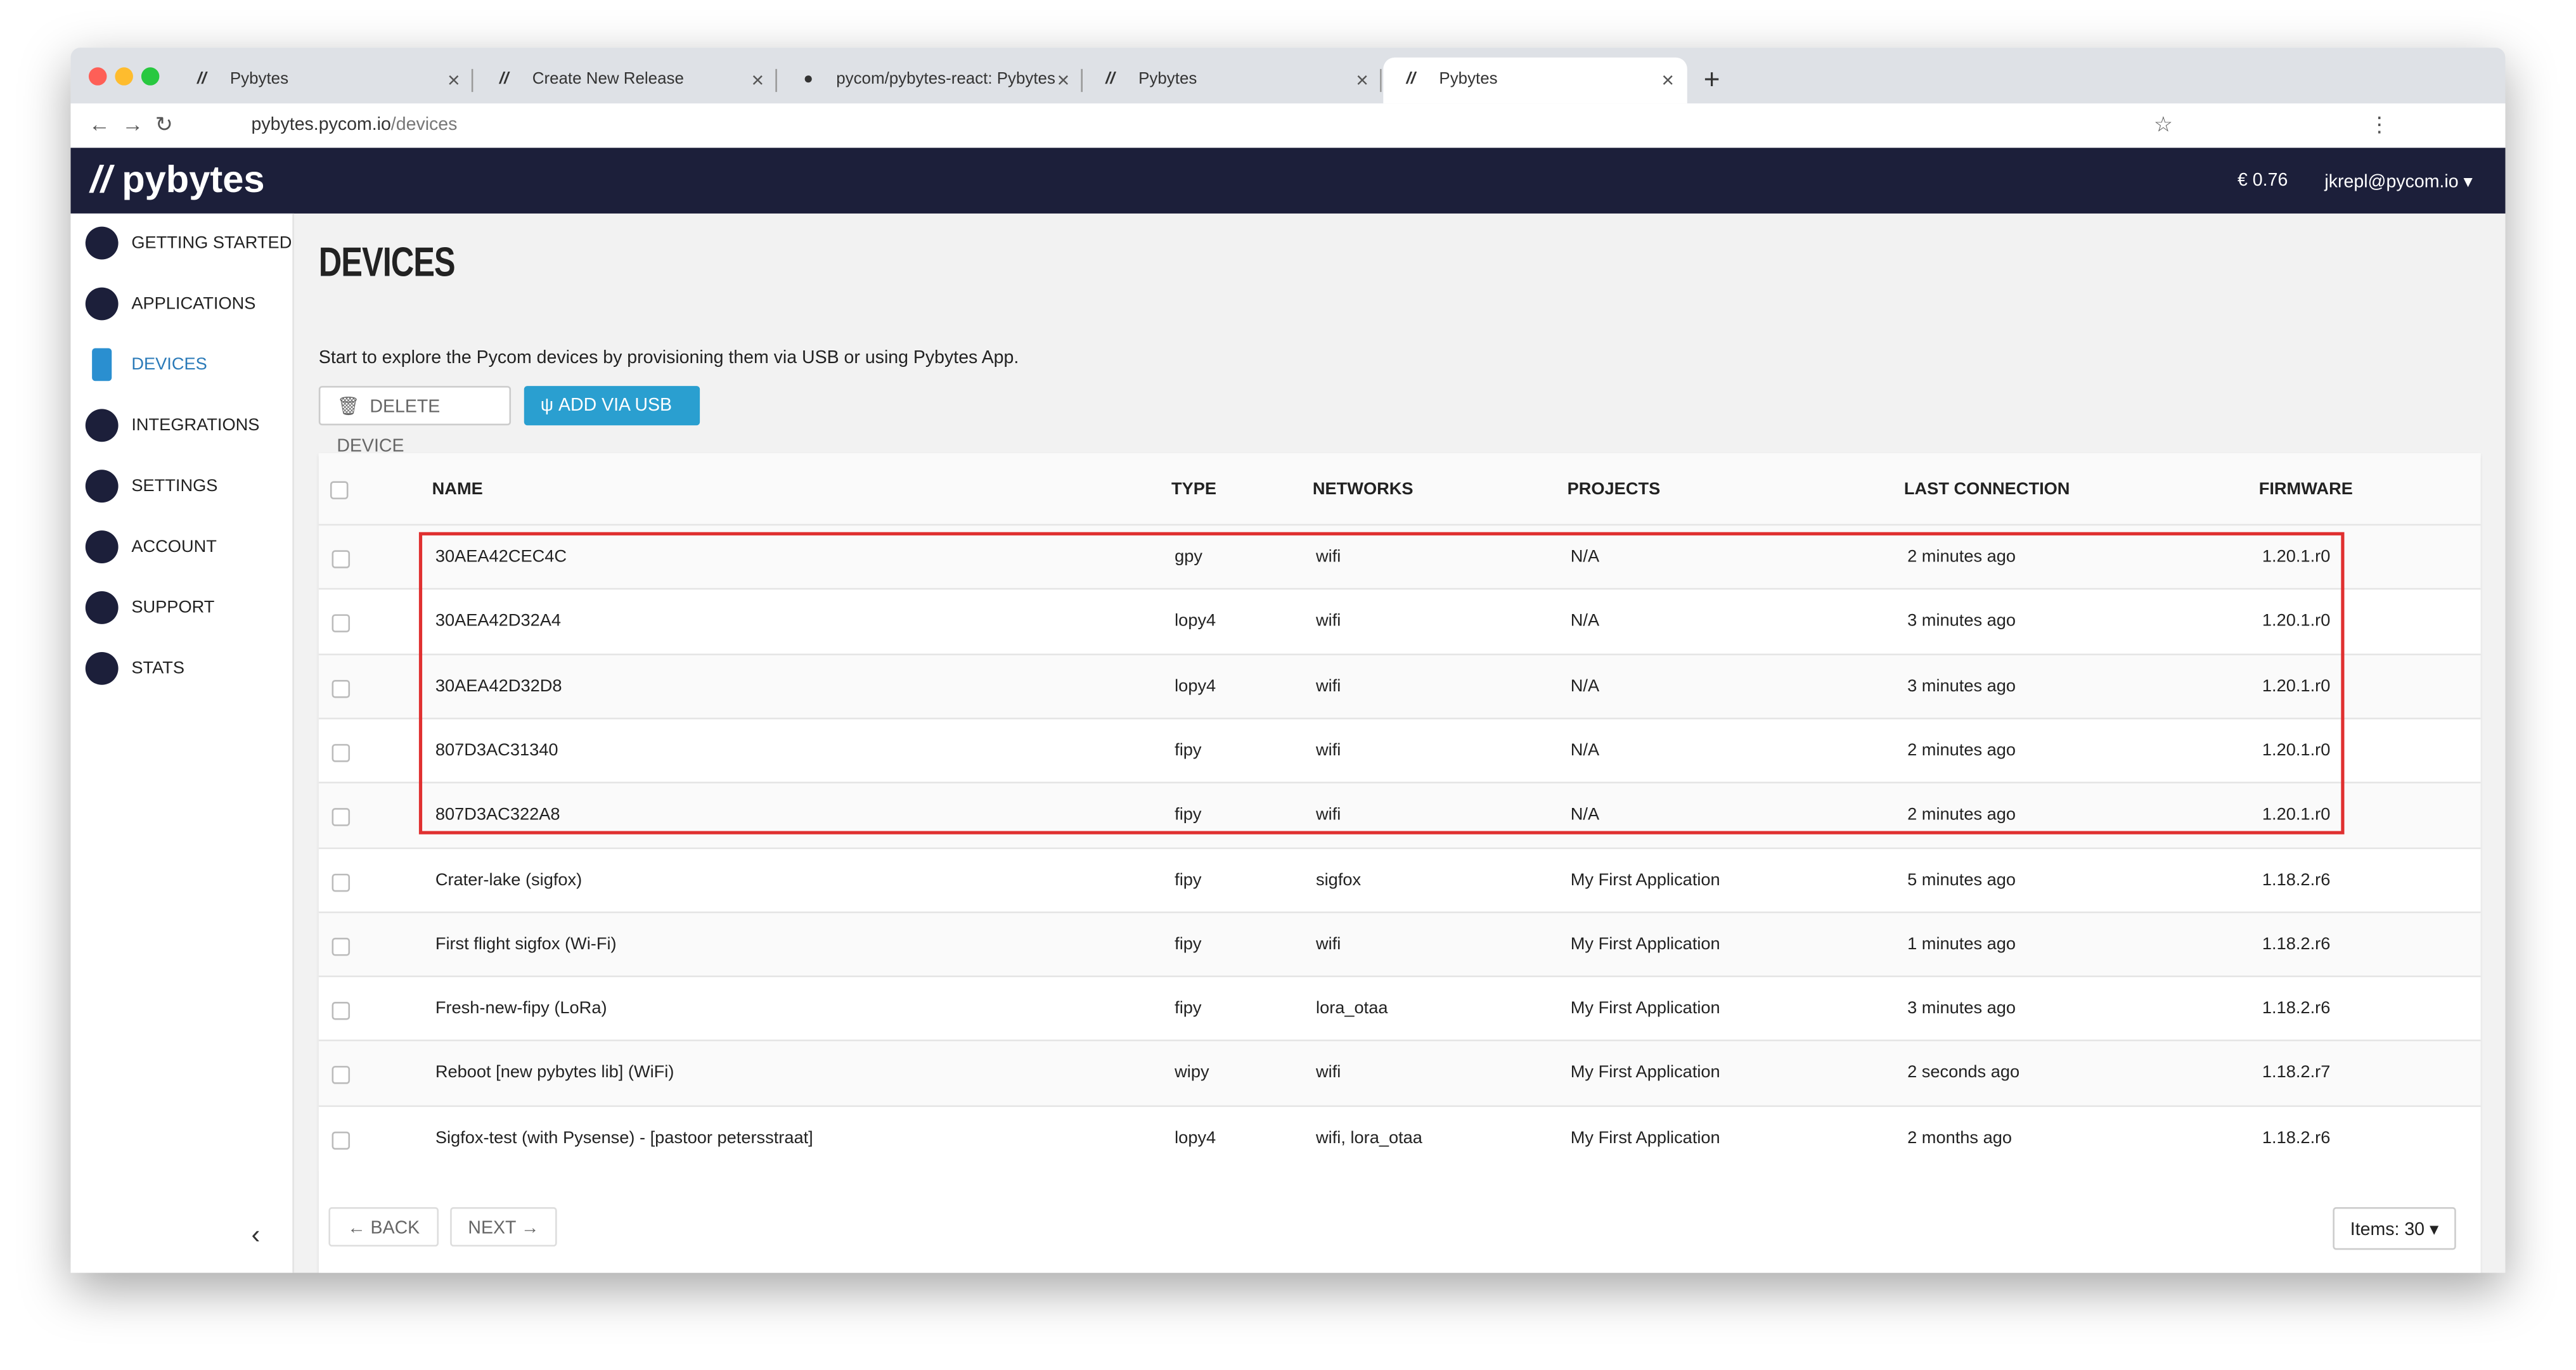 The width and height of the screenshot is (2576, 1370). What do you see at coordinates (497, 750) in the screenshot?
I see `table-cell: 807D3AC31340` at bounding box center [497, 750].